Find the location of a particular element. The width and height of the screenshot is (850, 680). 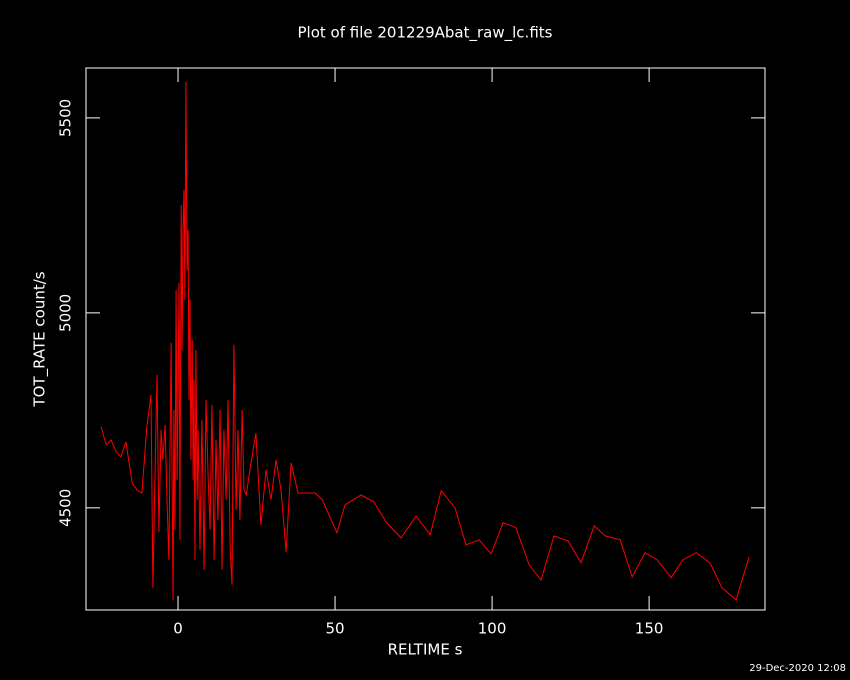

y-axis-label: TOT_RATE count/s is located at coordinates (40, 339).